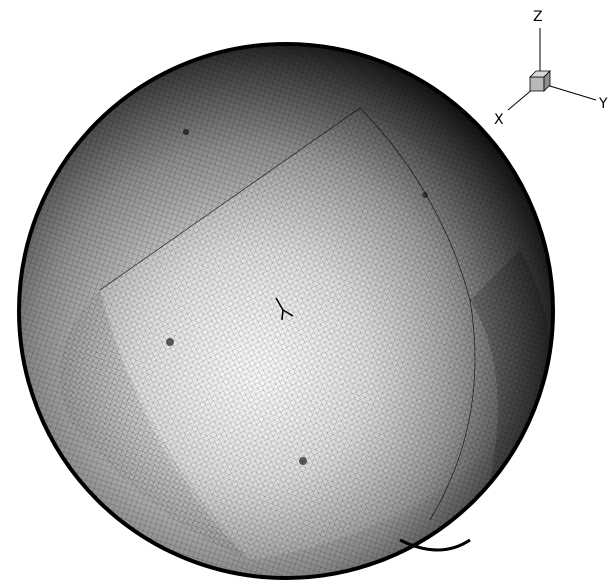  What do you see at coordinates (511, 385) in the screenshot?
I see `mesh-patch-right` at bounding box center [511, 385].